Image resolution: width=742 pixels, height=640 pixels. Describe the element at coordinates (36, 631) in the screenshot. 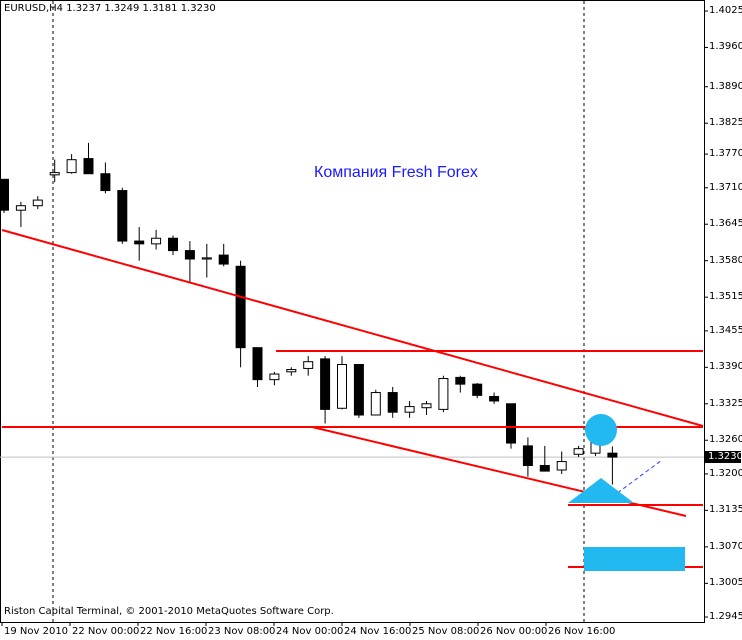

I see `time-tick-label: 19 Nov 2010` at that location.